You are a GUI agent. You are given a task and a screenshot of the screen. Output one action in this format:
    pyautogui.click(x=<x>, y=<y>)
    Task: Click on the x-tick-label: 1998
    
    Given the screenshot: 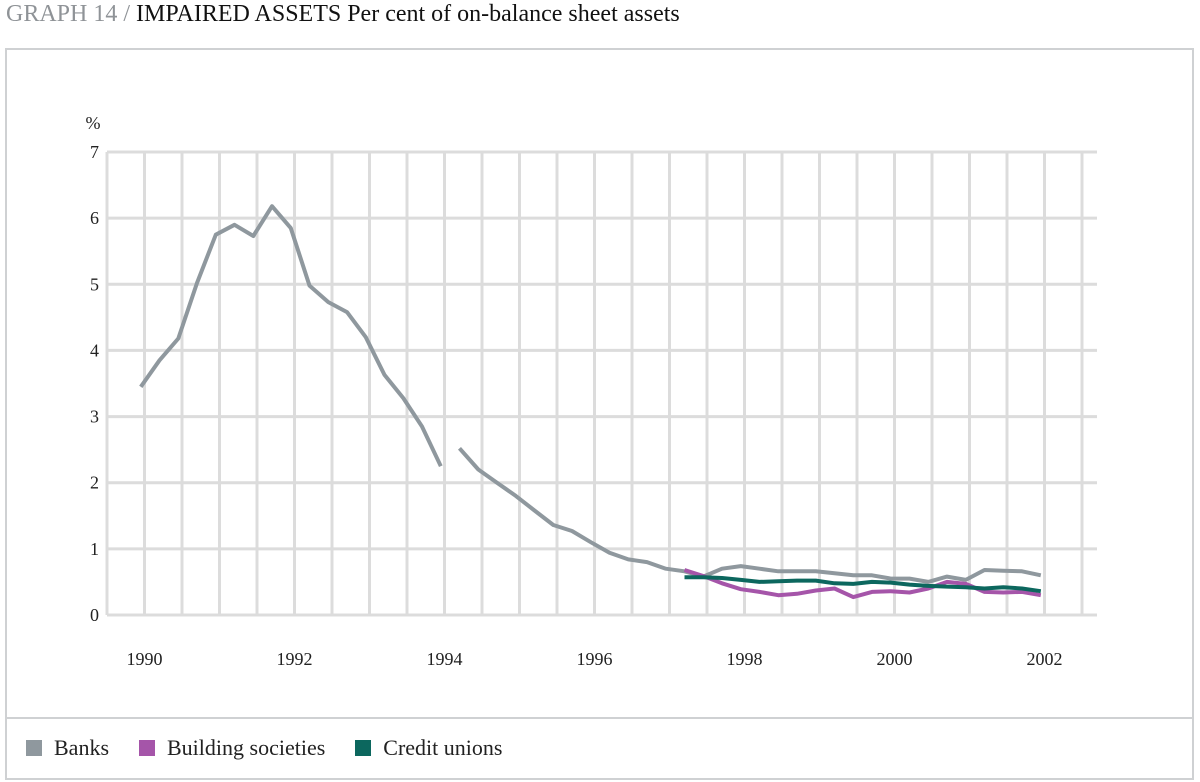 What is the action you would take?
    pyautogui.click(x=745, y=659)
    